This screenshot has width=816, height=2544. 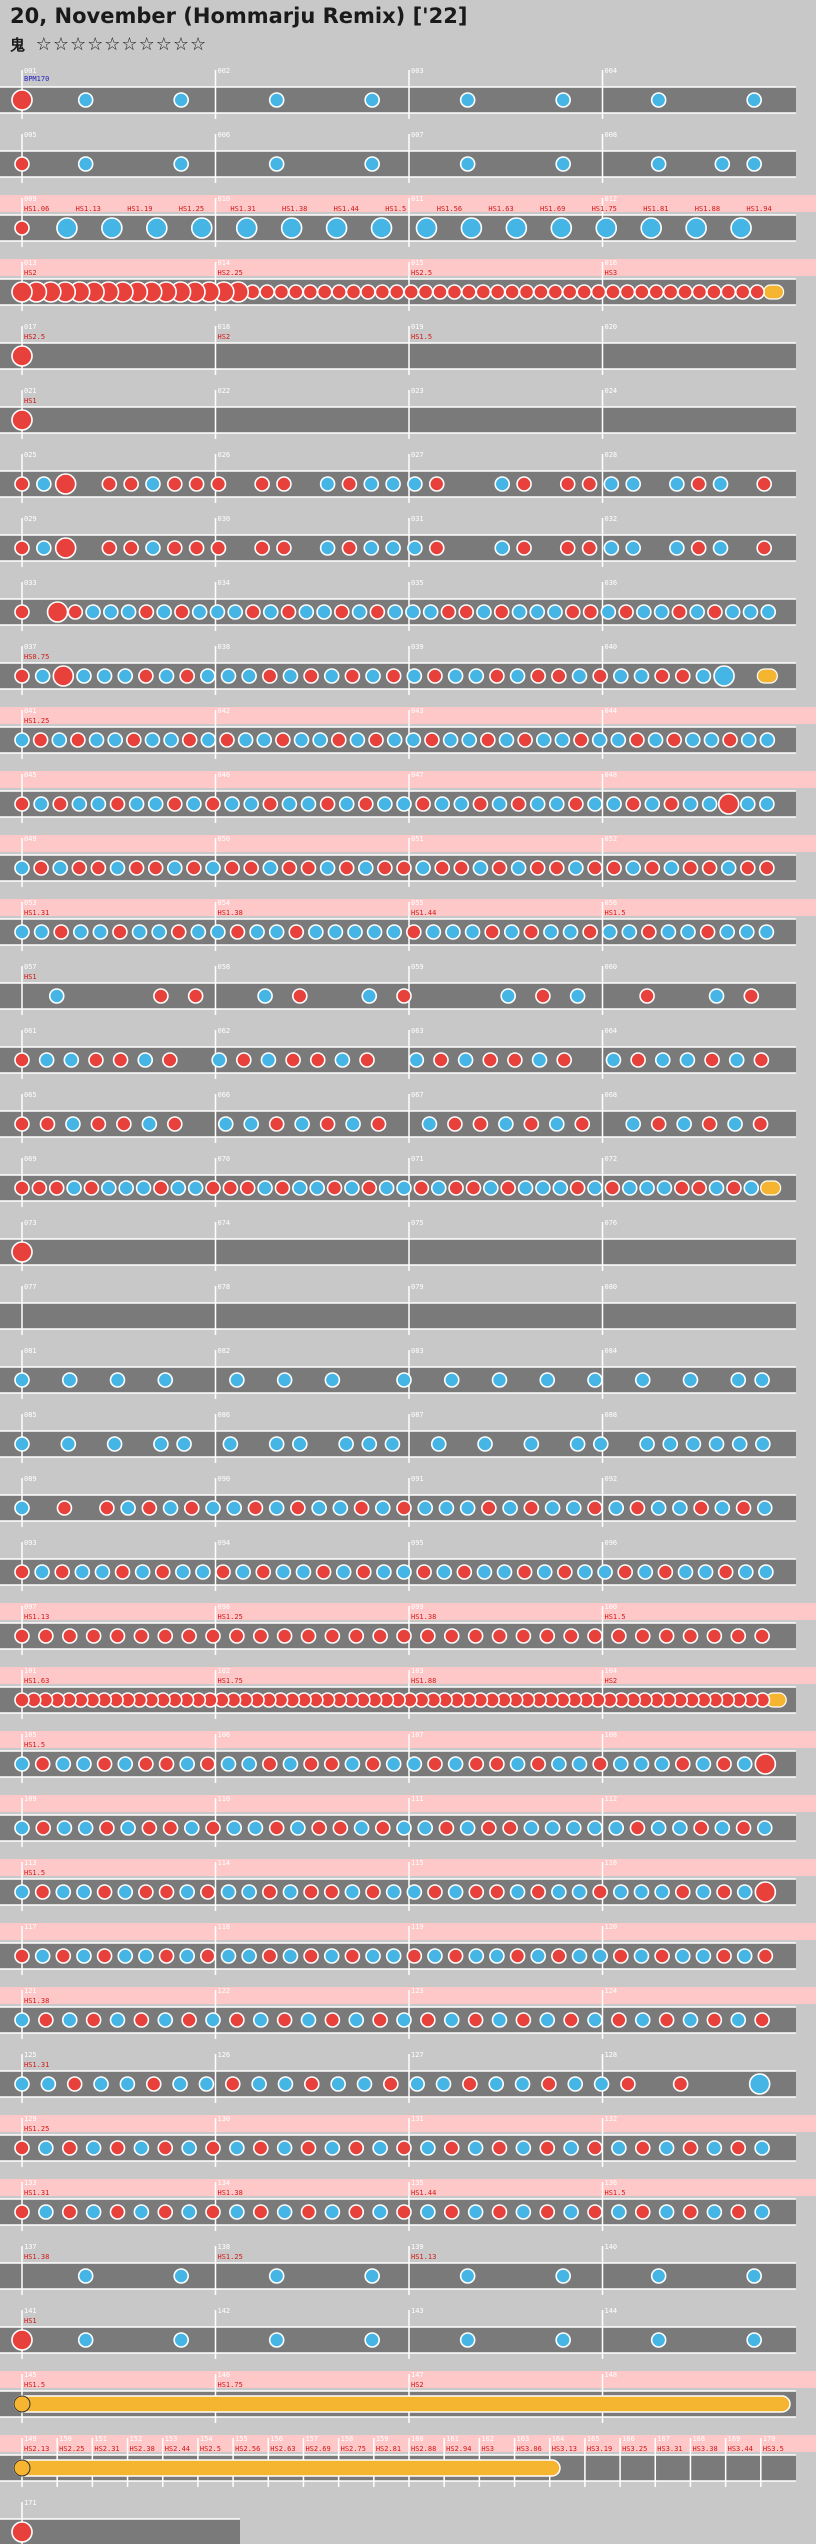 I want to click on scroll-speed-marker: HS1.44, so click(x=423, y=913).